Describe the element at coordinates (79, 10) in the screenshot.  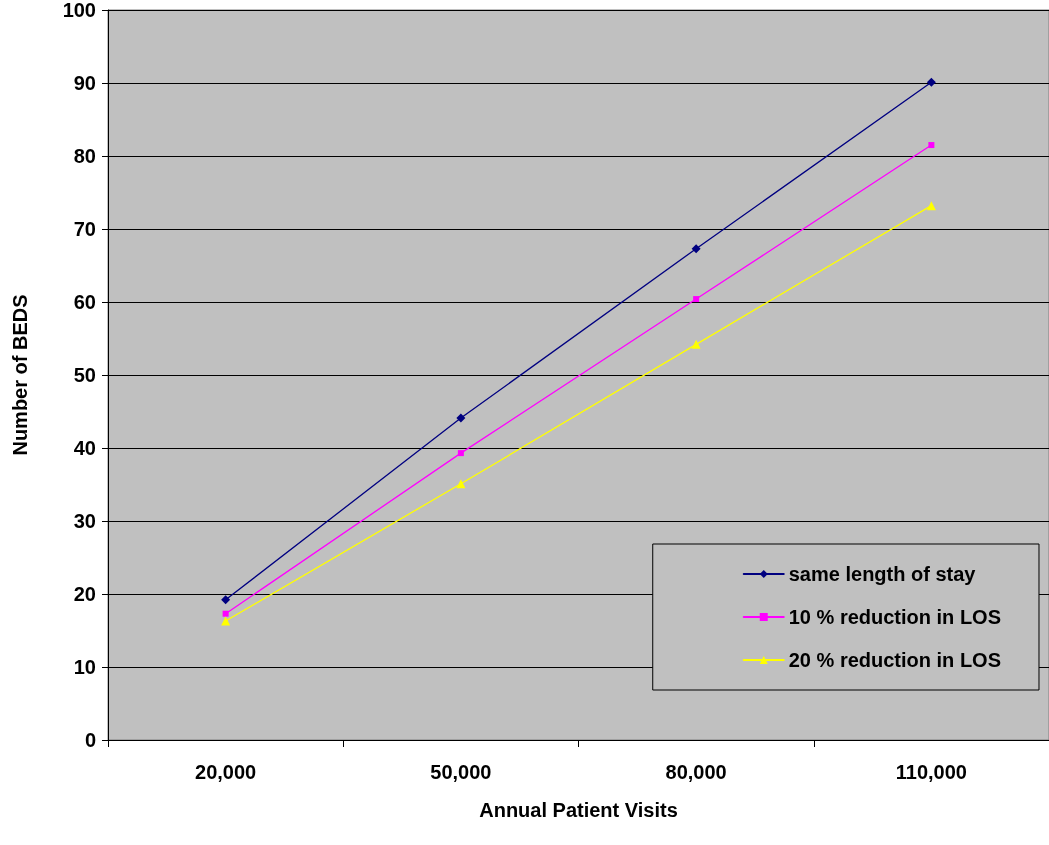
I see `y-tick-label: 100` at that location.